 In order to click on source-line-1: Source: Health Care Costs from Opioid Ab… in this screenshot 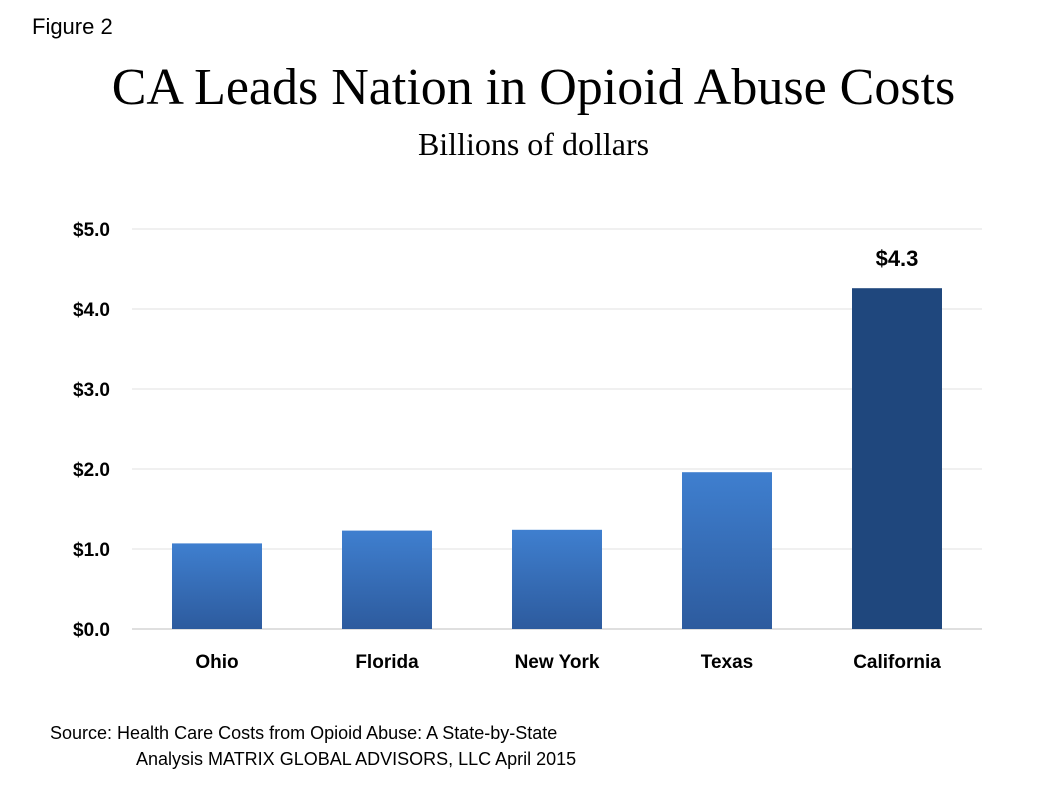, I will do `click(304, 733)`.